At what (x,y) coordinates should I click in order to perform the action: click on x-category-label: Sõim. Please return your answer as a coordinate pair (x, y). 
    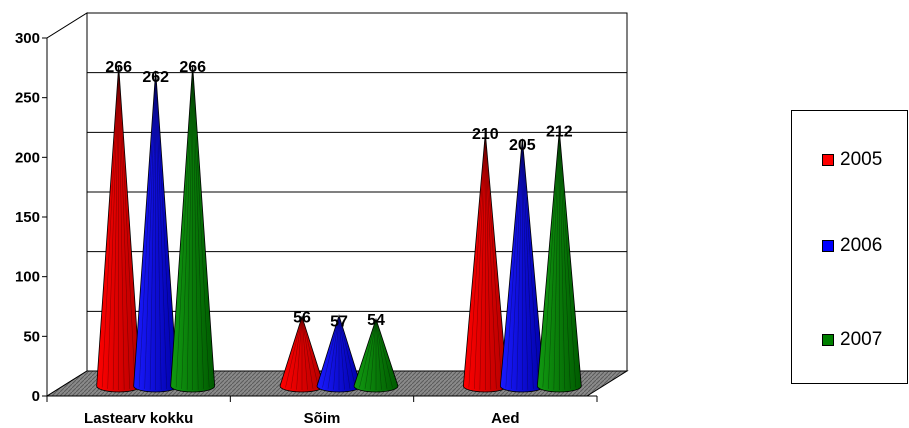
    Looking at the image, I should click on (322, 418).